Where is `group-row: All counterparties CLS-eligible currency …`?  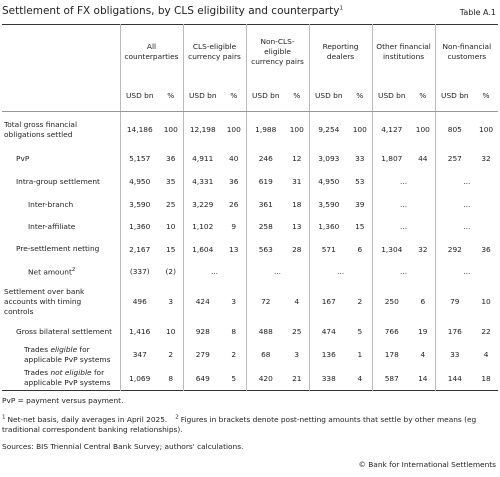
group-row: All counterparties CLS-eligible currency … is located at coordinates (250, 51).